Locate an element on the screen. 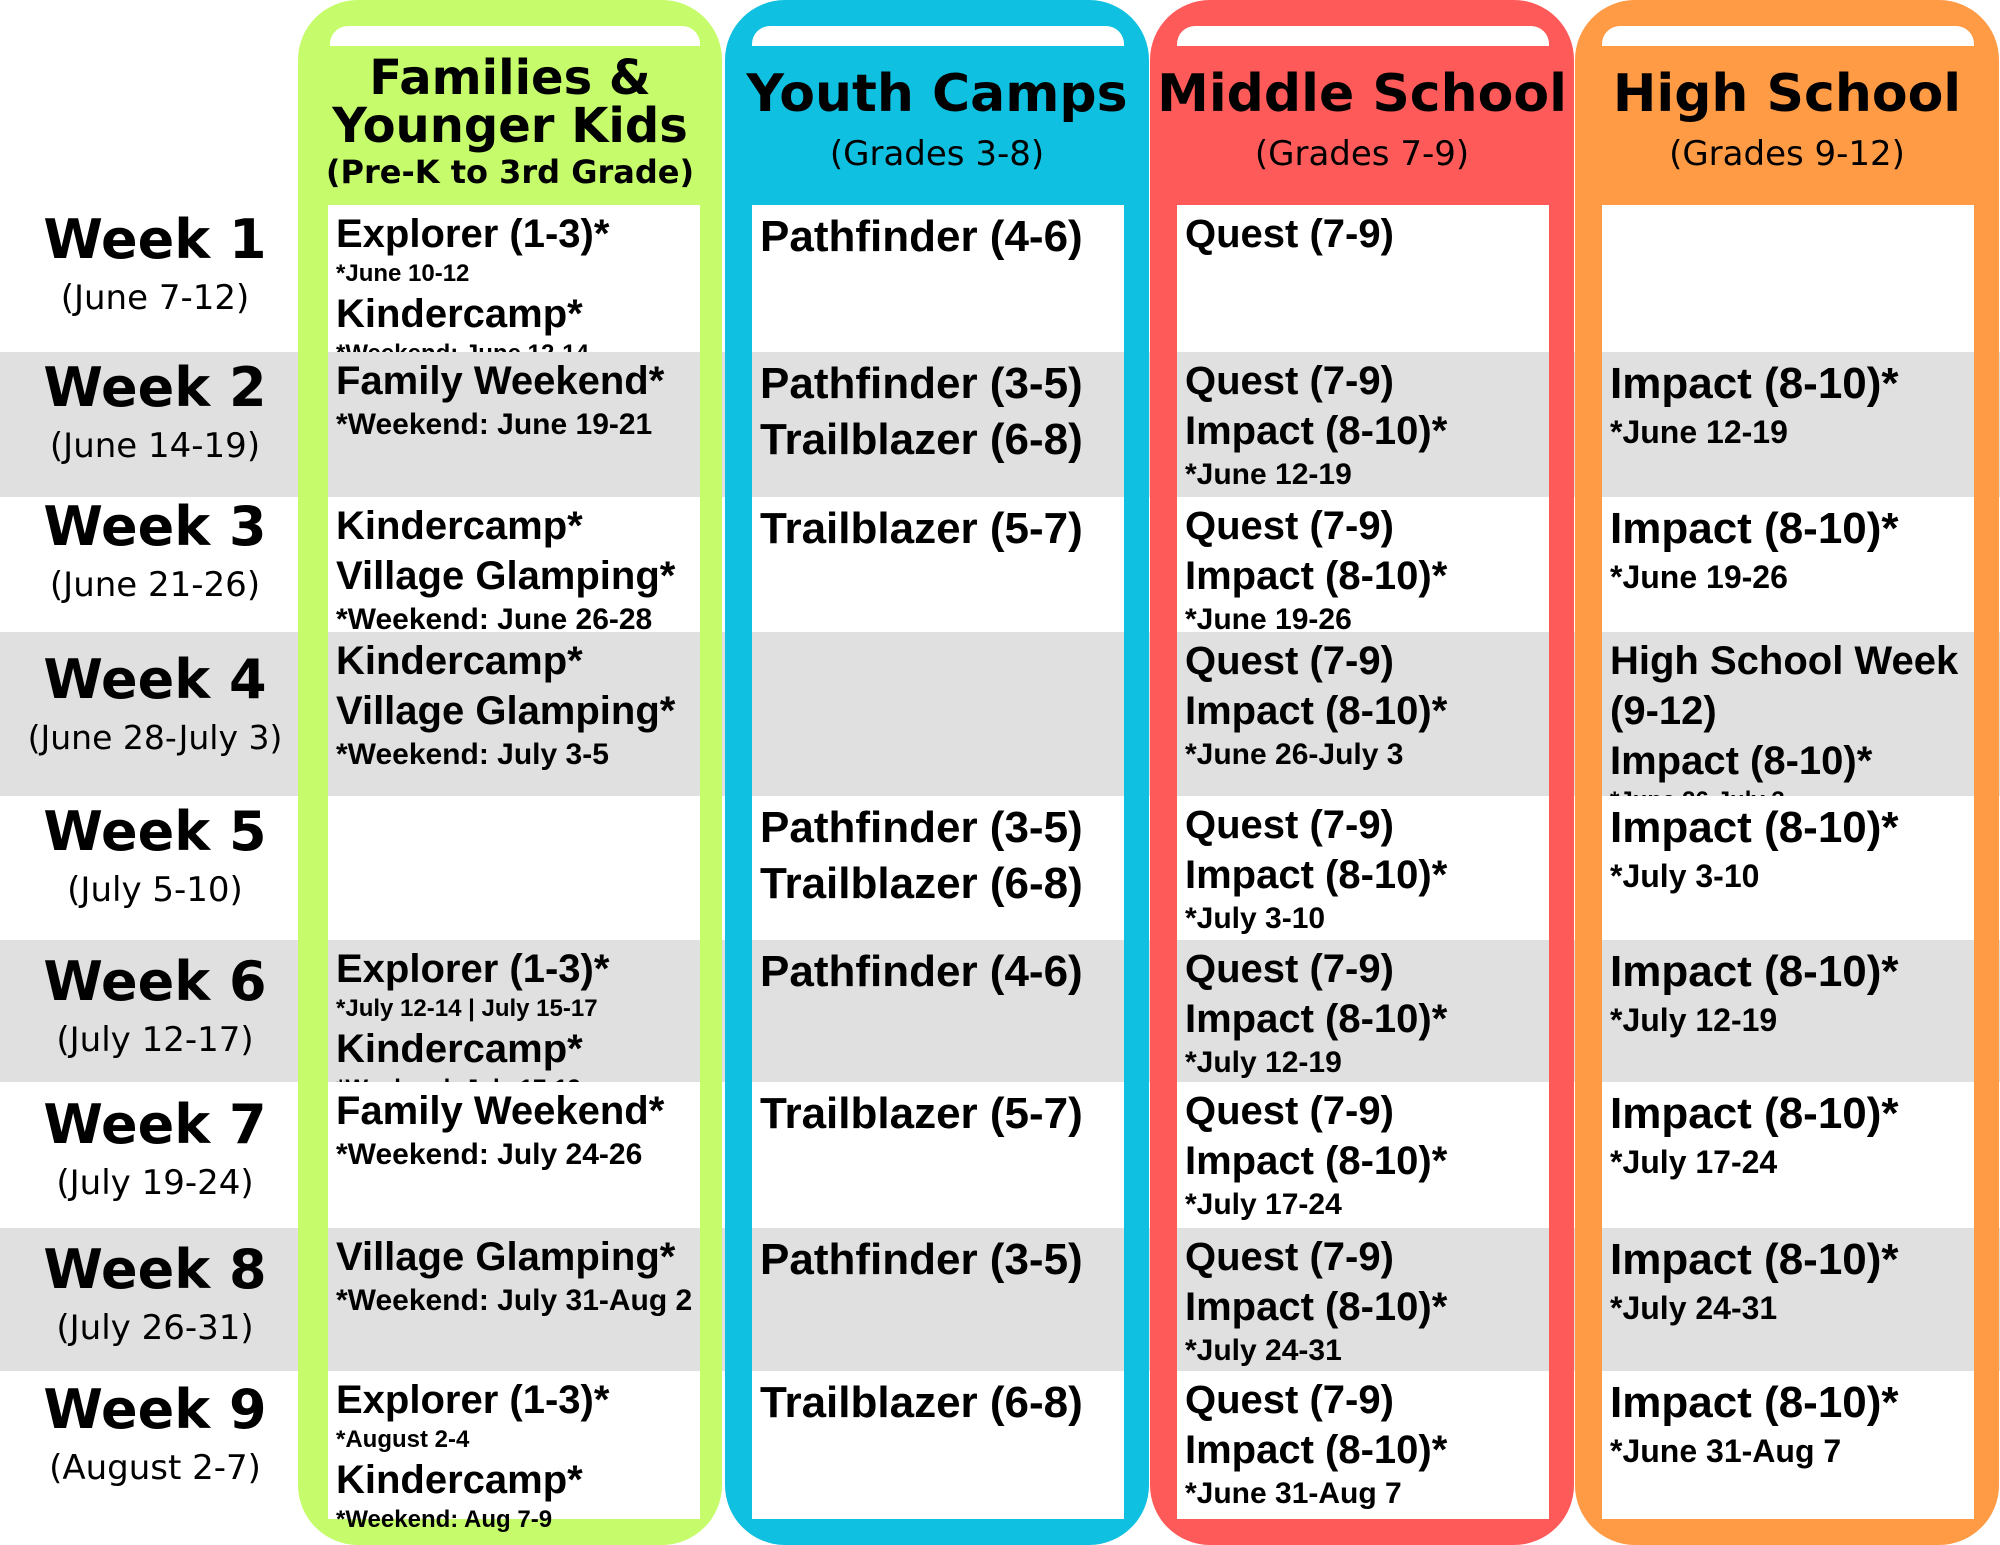  cell-middle-week-5: Quest (7-9) Impact (8-10)* *July 3-10 is located at coordinates (1363, 868).